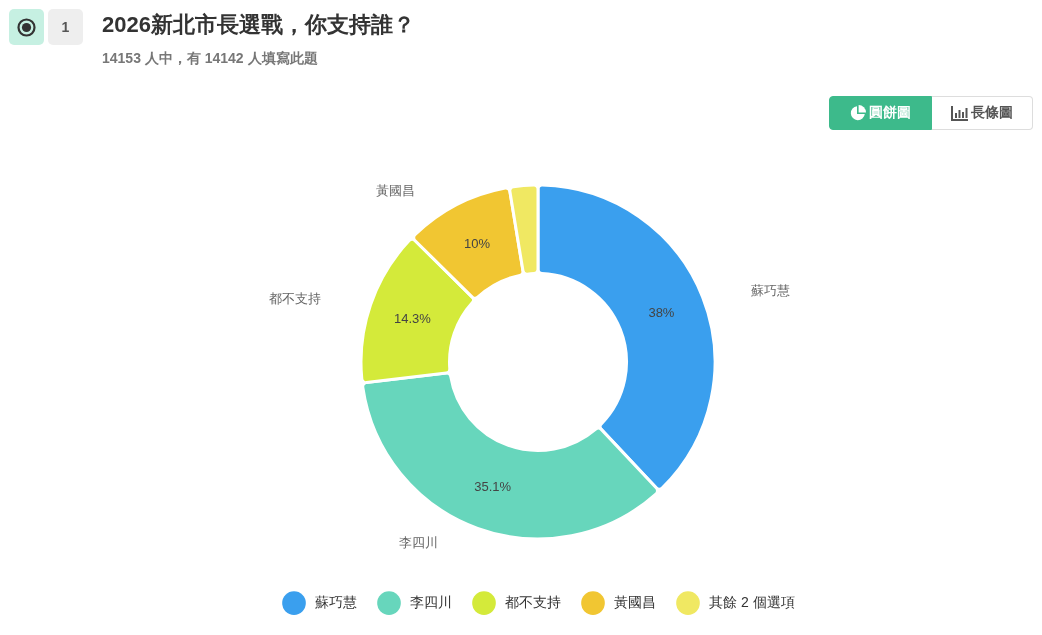  I want to click on slice-label: 李四川, so click(419, 543).